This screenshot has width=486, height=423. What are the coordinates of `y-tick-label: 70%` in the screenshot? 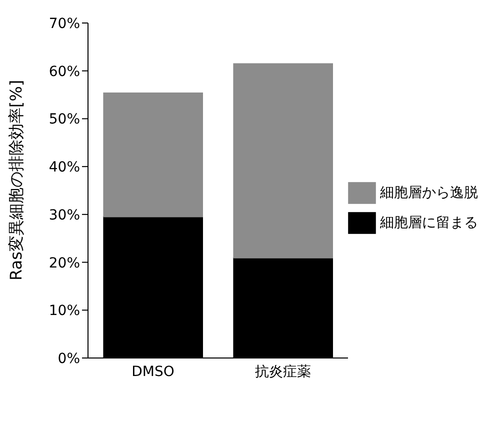 It's located at (64, 24).